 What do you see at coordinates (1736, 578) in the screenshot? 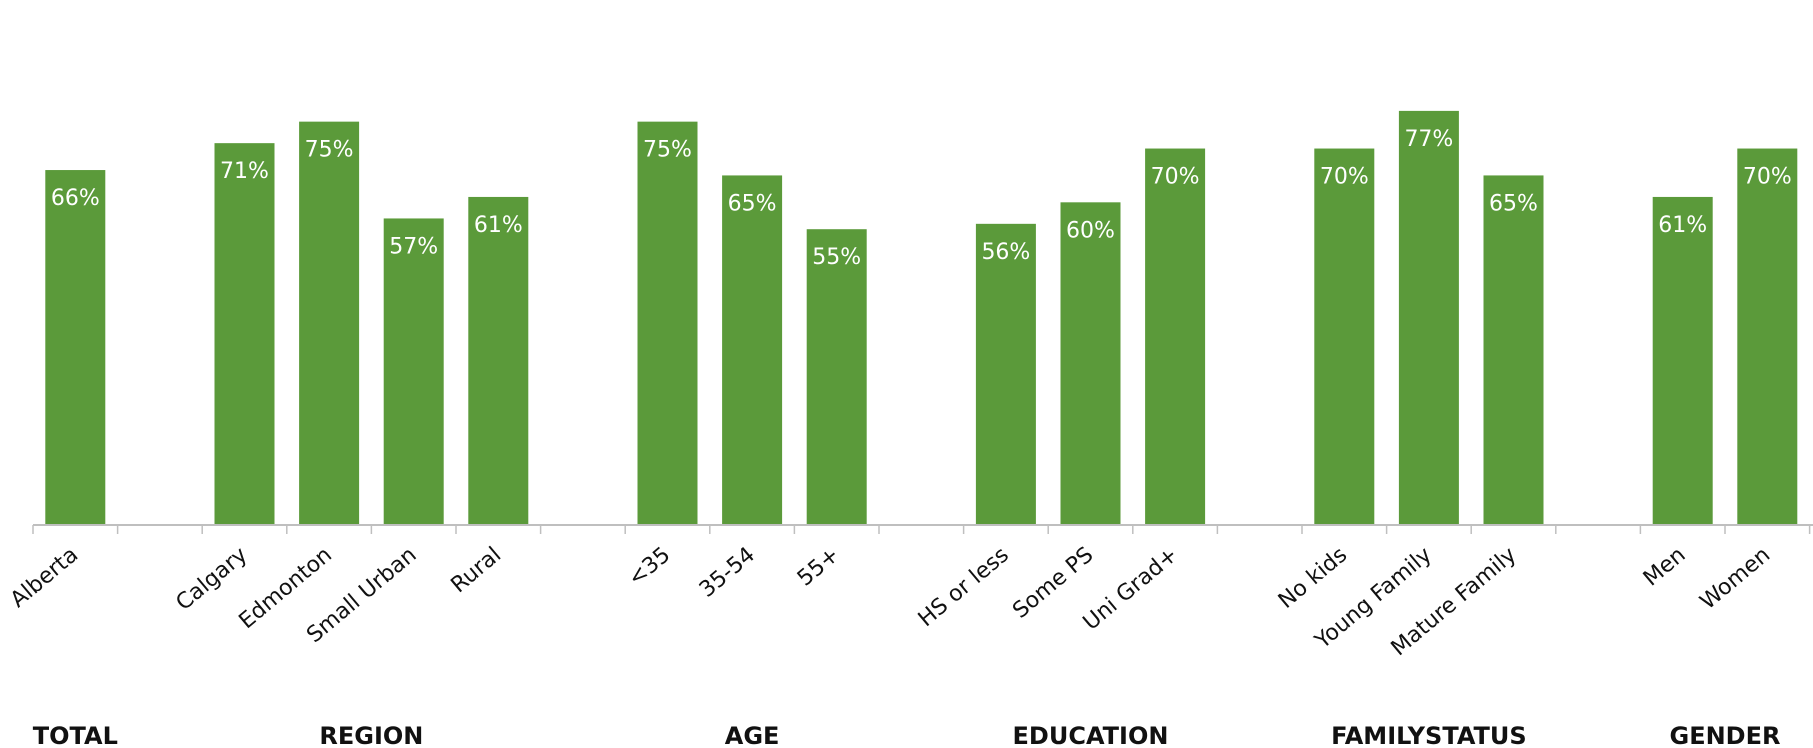
I see `category-label-women: Women` at bounding box center [1736, 578].